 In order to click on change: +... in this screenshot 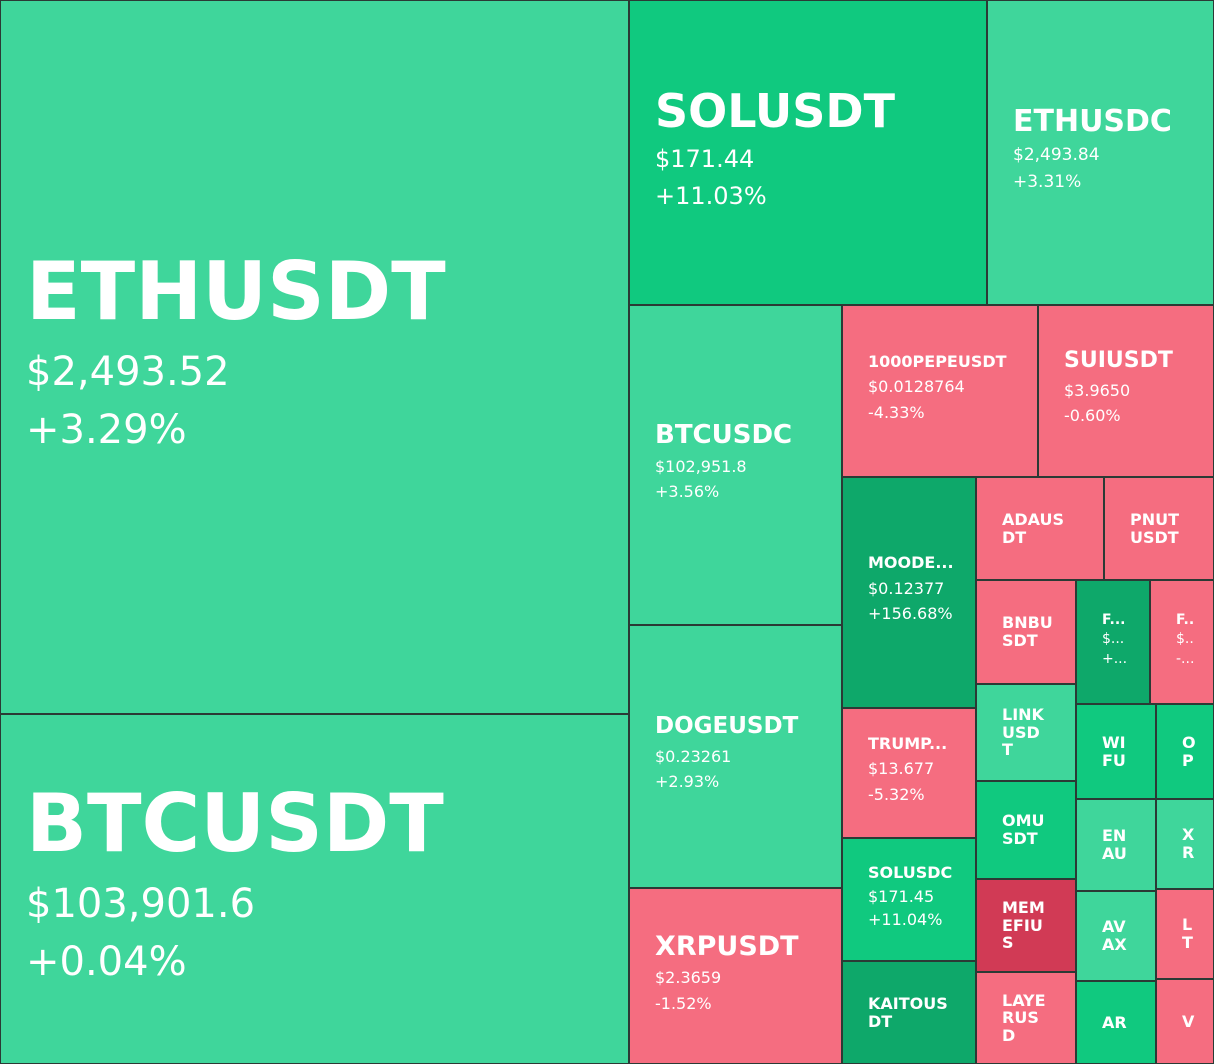, I will do `click(1115, 658)`.